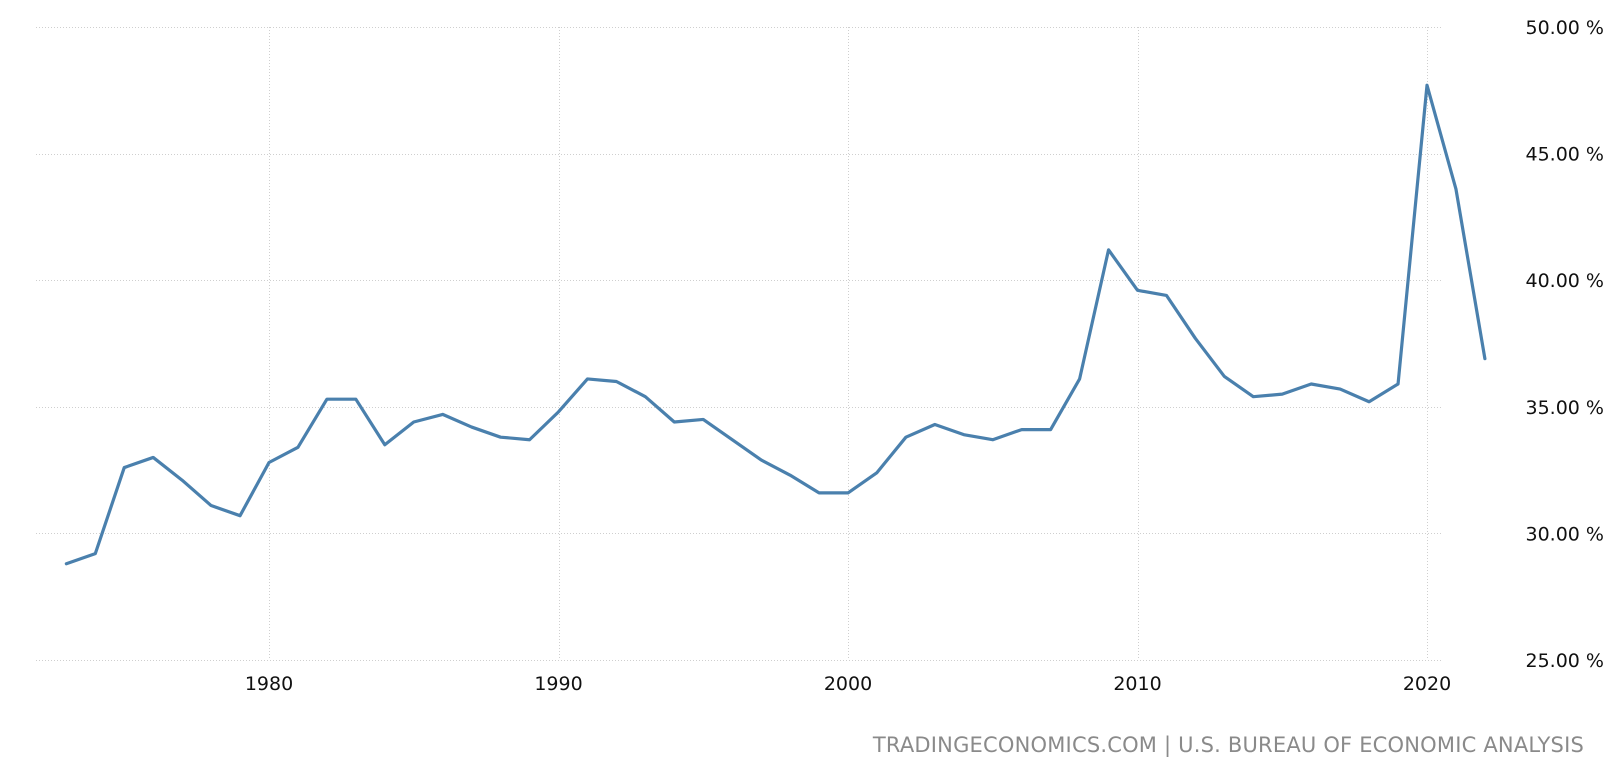  What do you see at coordinates (1565, 281) in the screenshot?
I see `y-tick-label: 40.00 %` at bounding box center [1565, 281].